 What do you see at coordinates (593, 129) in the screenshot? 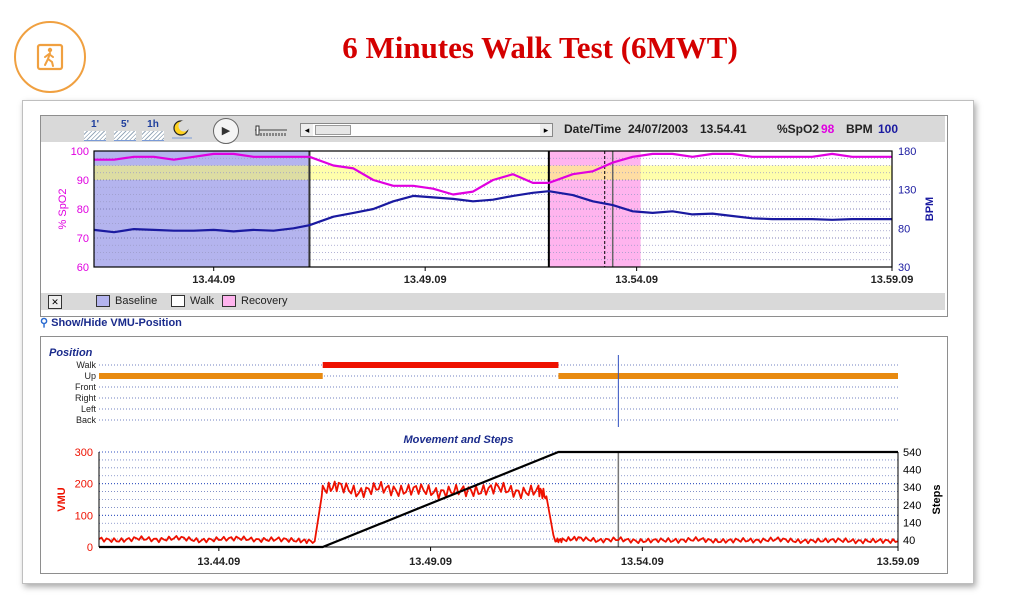
I see `date-label: Date/Time` at bounding box center [593, 129].